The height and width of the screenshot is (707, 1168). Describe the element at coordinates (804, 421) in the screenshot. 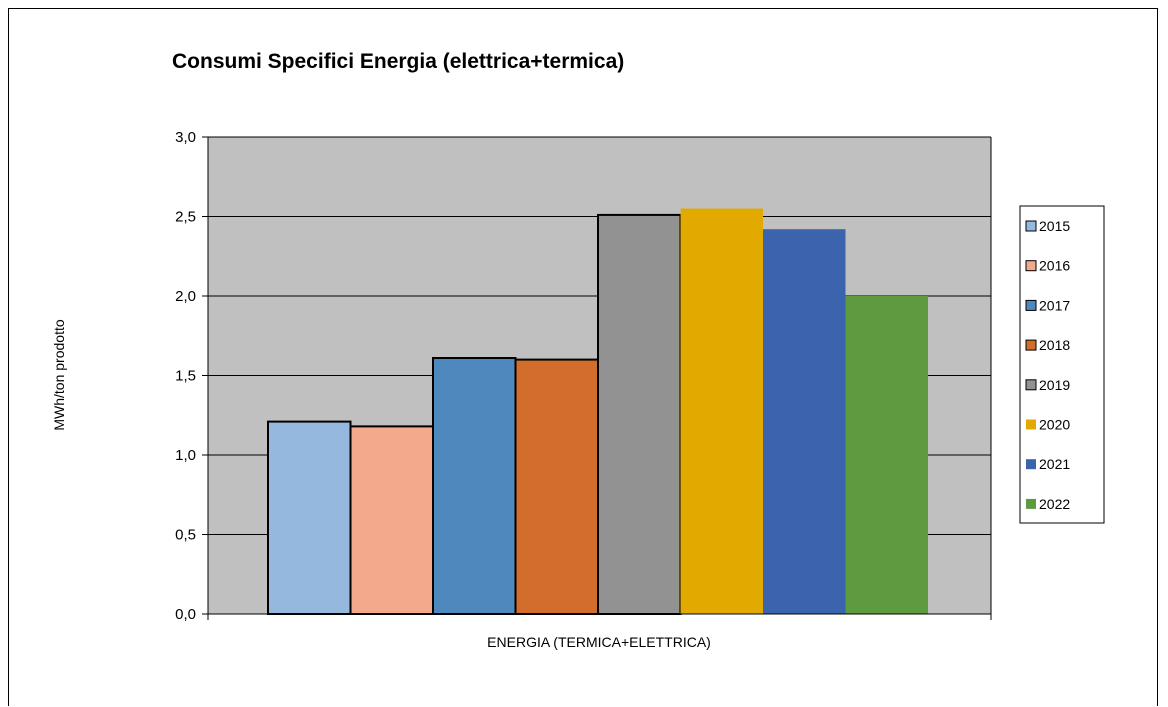

I see `bar-2021` at that location.